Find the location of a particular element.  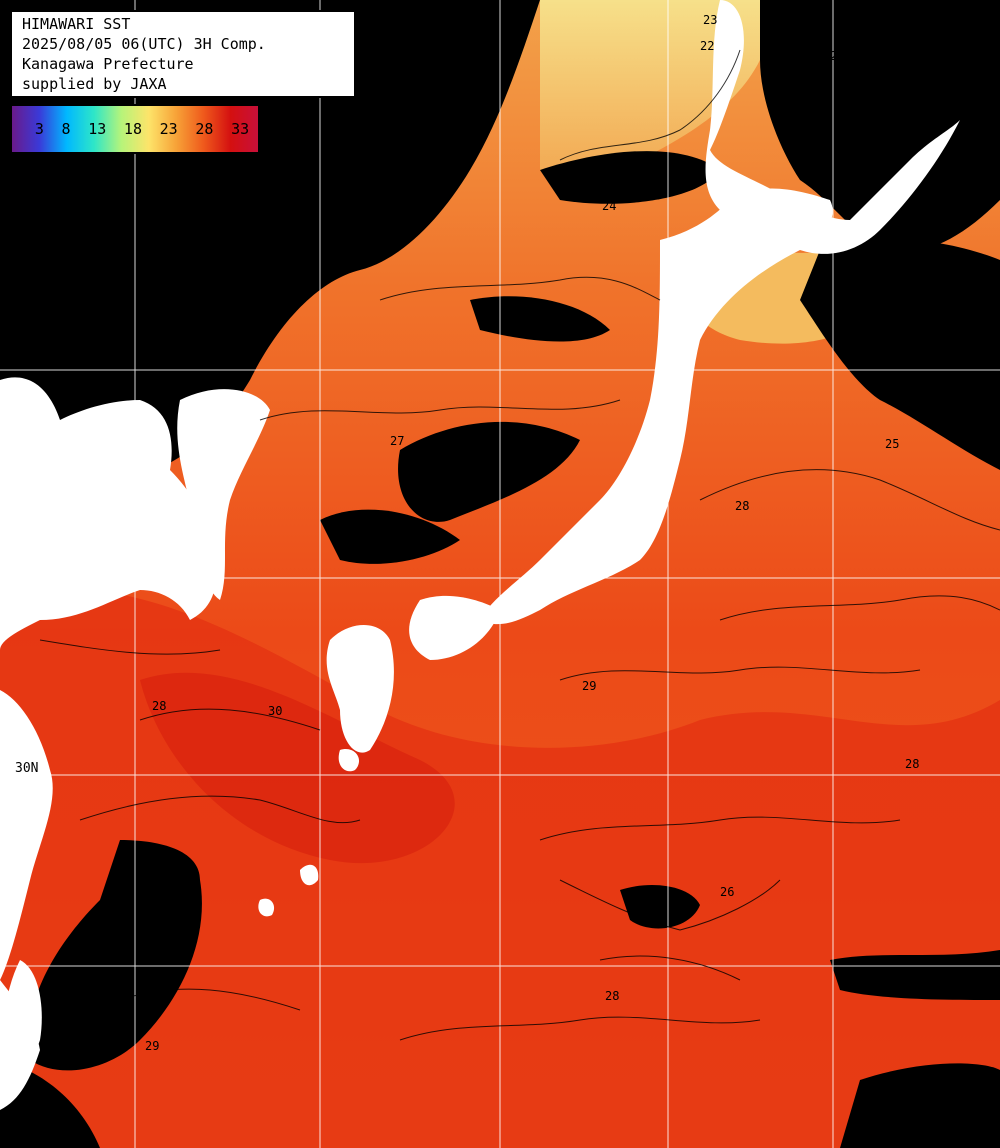

legend-tick: 8 is located at coordinates (66, 129).